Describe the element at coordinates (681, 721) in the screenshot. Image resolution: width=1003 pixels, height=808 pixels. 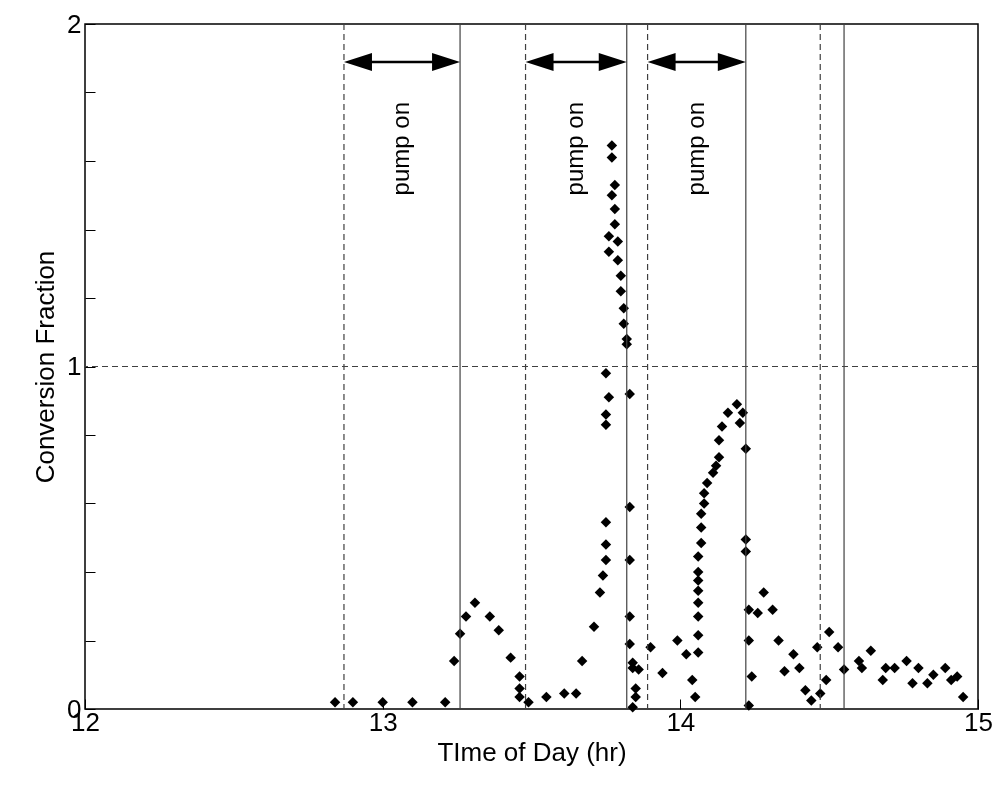
I see `x-tick-label: 14` at that location.